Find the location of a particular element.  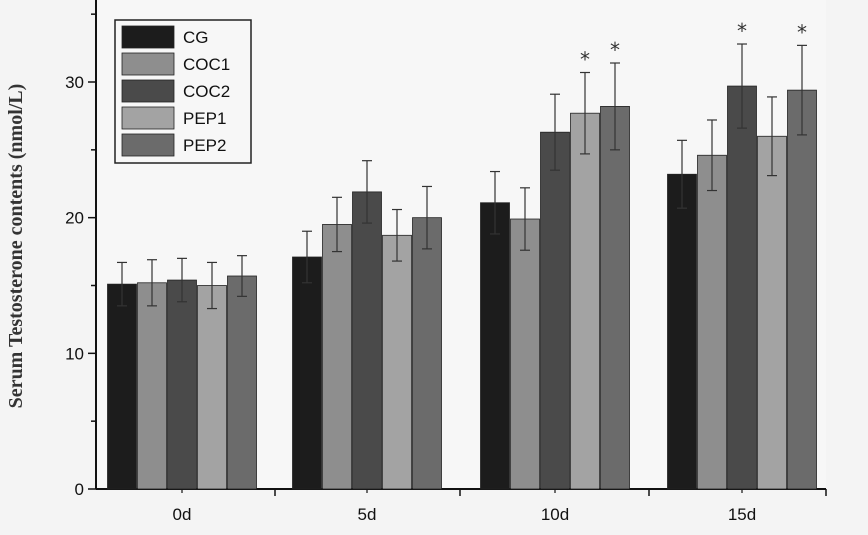

legend-label-coc1: COC1 is located at coordinates (206, 64).